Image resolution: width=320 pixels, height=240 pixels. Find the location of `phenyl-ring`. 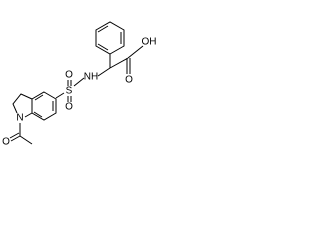

phenyl-ring is located at coordinates (110, 38).